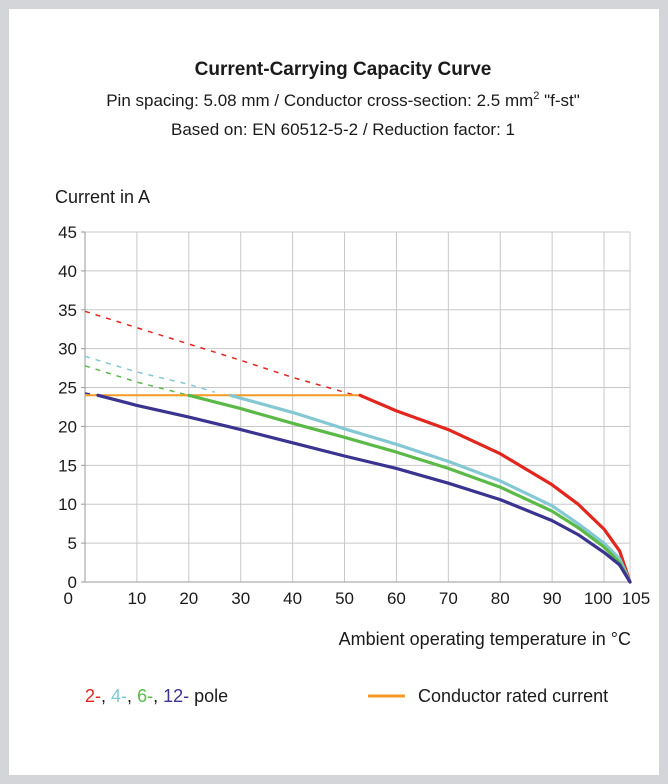  What do you see at coordinates (67, 349) in the screenshot?
I see `y-tick-label-30: 30` at bounding box center [67, 349].